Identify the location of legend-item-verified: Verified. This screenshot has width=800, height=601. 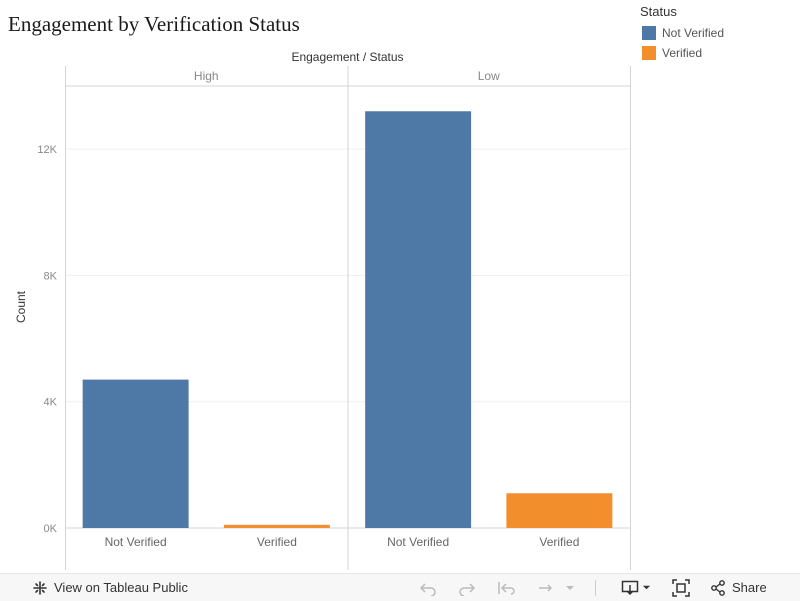
(719, 53).